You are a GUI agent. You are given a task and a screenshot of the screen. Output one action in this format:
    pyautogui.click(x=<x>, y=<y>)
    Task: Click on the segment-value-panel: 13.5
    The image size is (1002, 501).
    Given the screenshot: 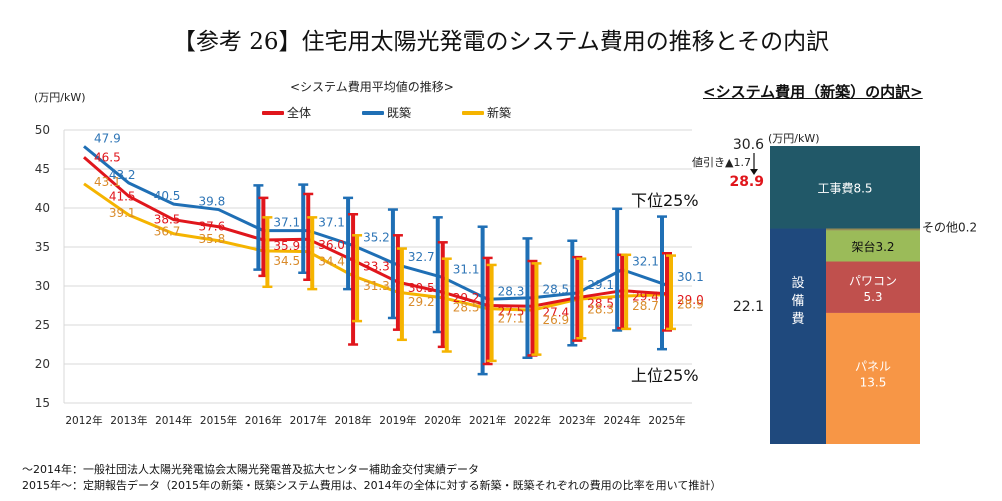 What is the action you would take?
    pyautogui.click(x=873, y=382)
    